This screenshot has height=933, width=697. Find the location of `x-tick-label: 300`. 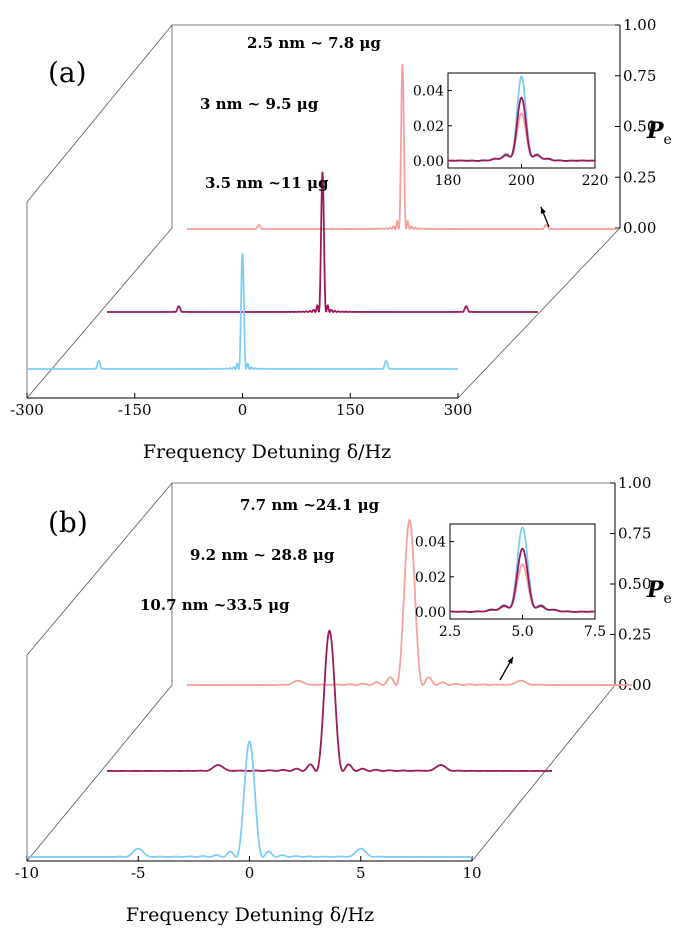

x-tick-label: 300 is located at coordinates (458, 410).